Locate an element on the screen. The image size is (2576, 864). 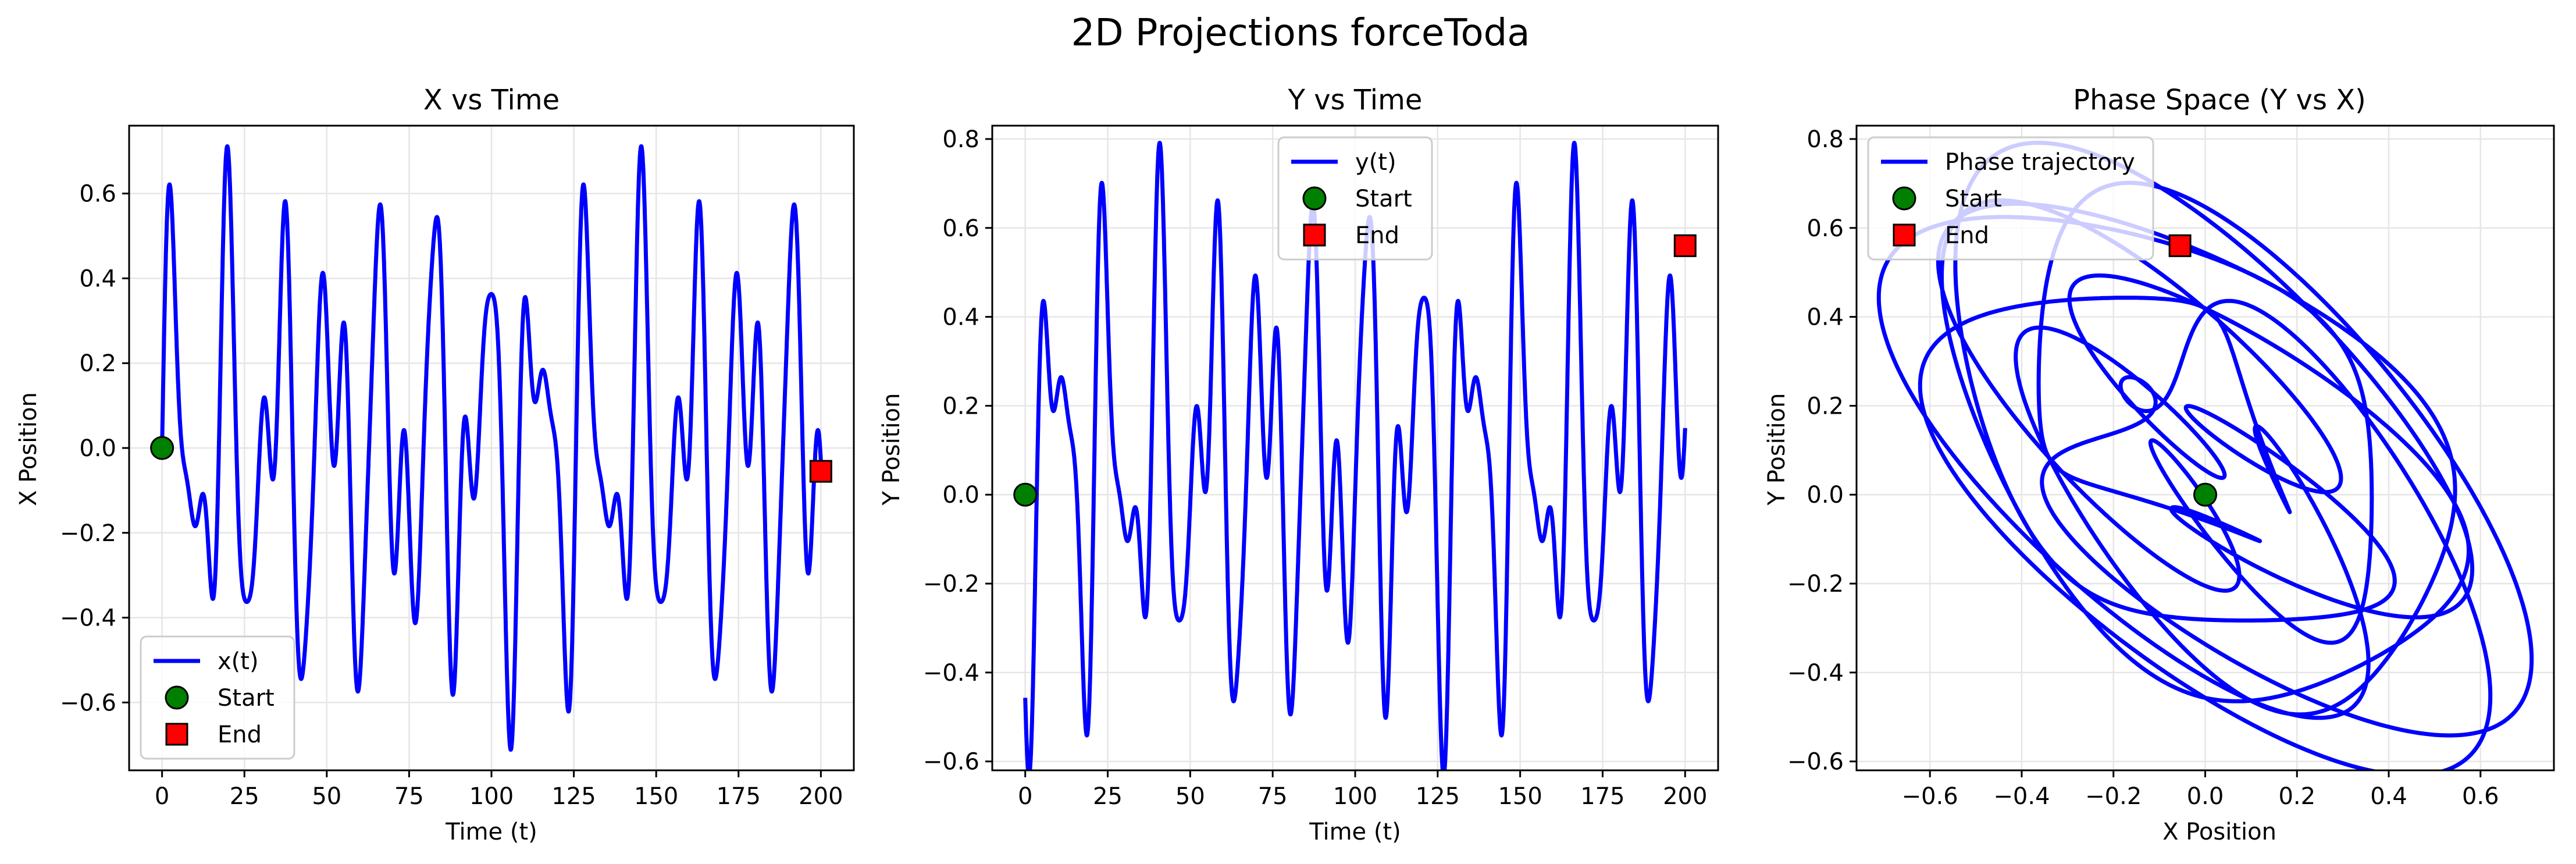
legend: x(t) Start End is located at coordinates (217, 697).